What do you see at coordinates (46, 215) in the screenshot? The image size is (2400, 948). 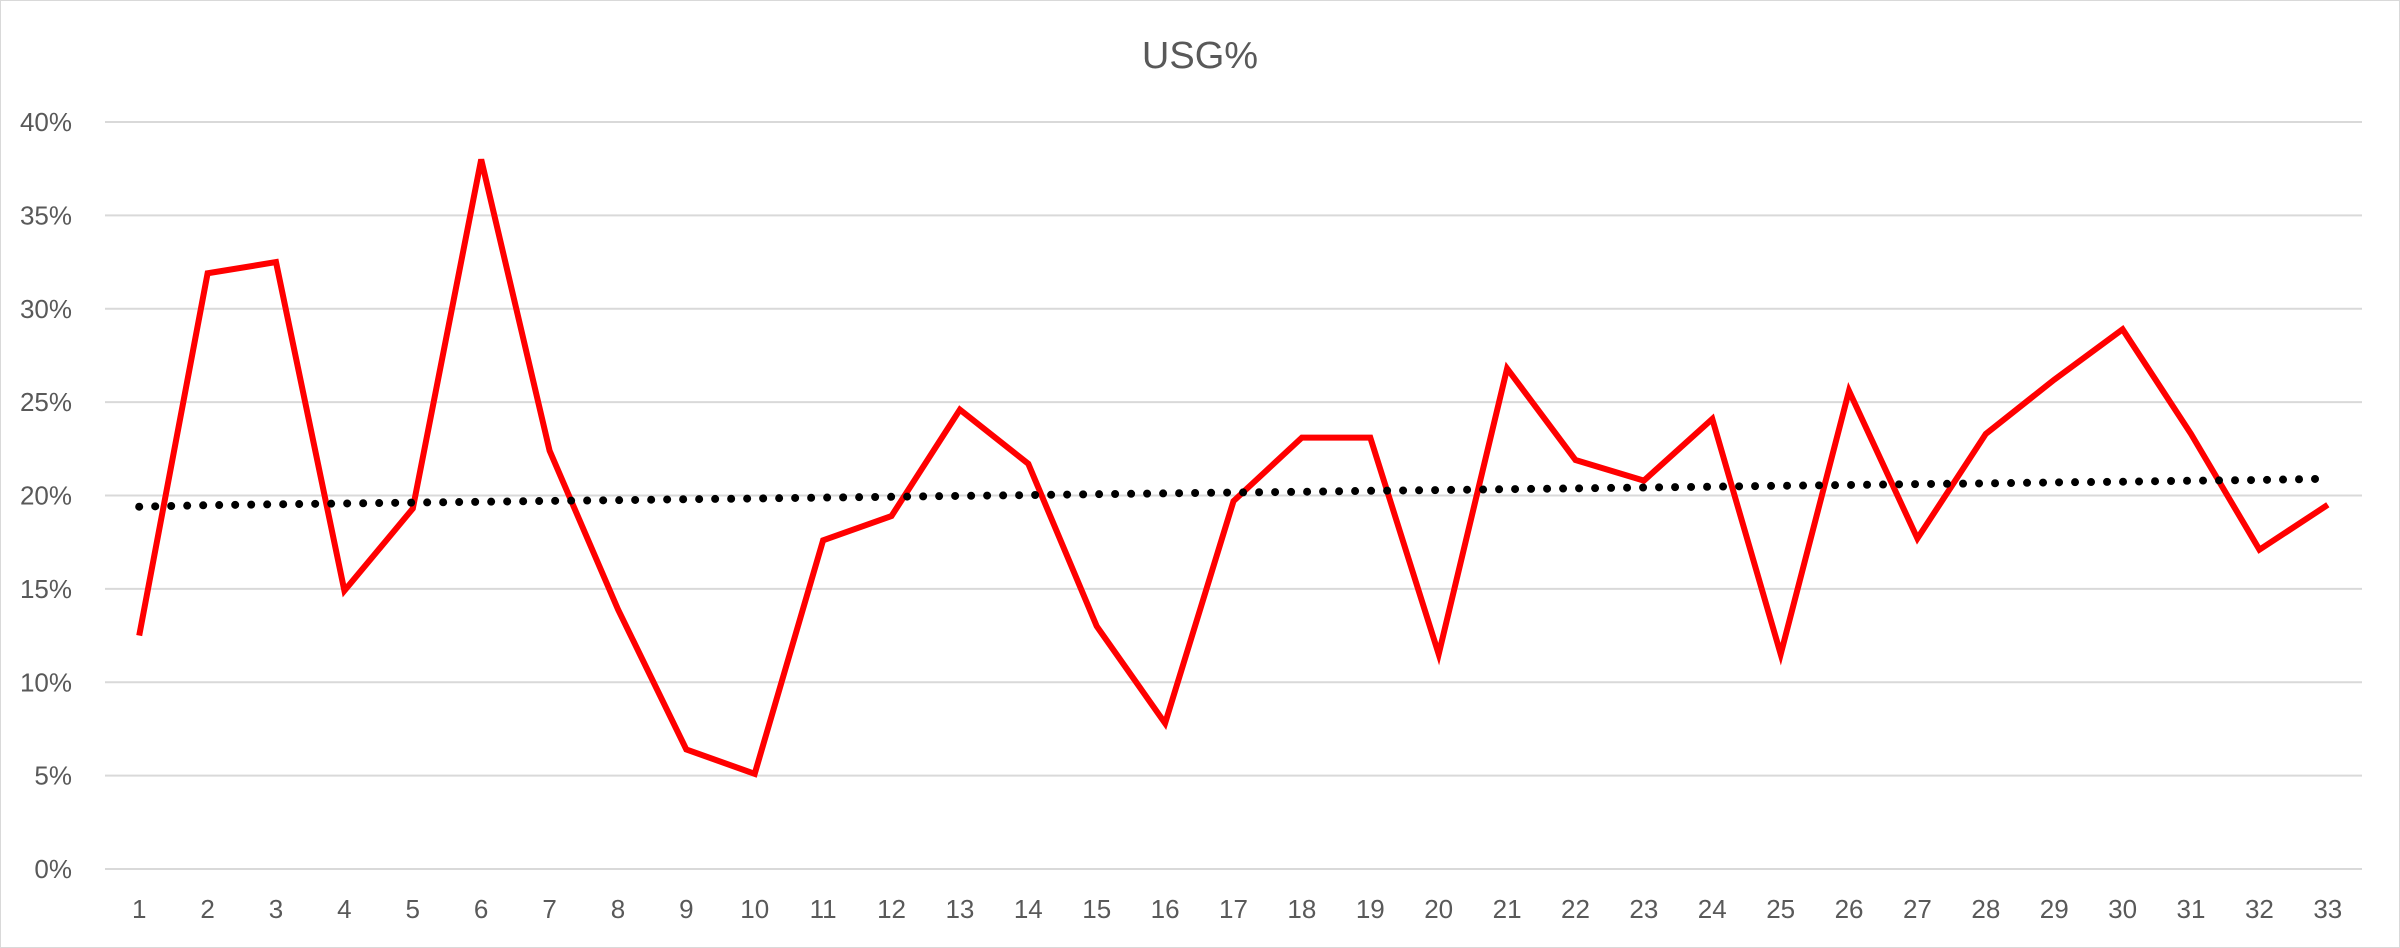 I see `y-tick-label: 35%` at bounding box center [46, 215].